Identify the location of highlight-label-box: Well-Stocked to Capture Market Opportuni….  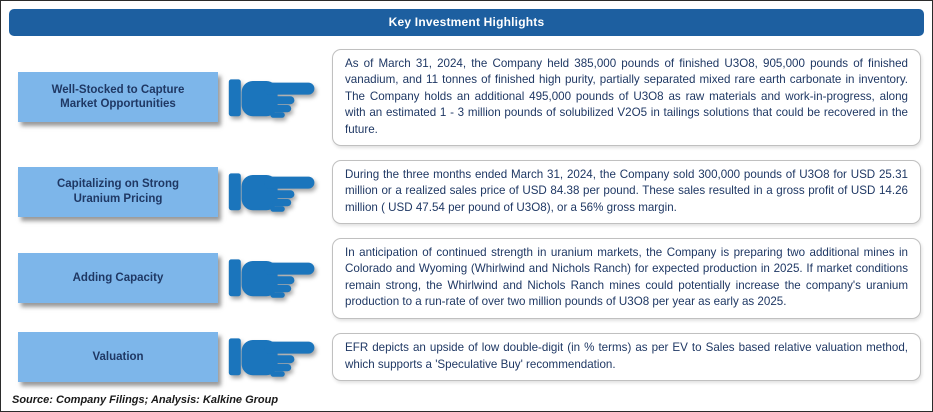
(118, 97).